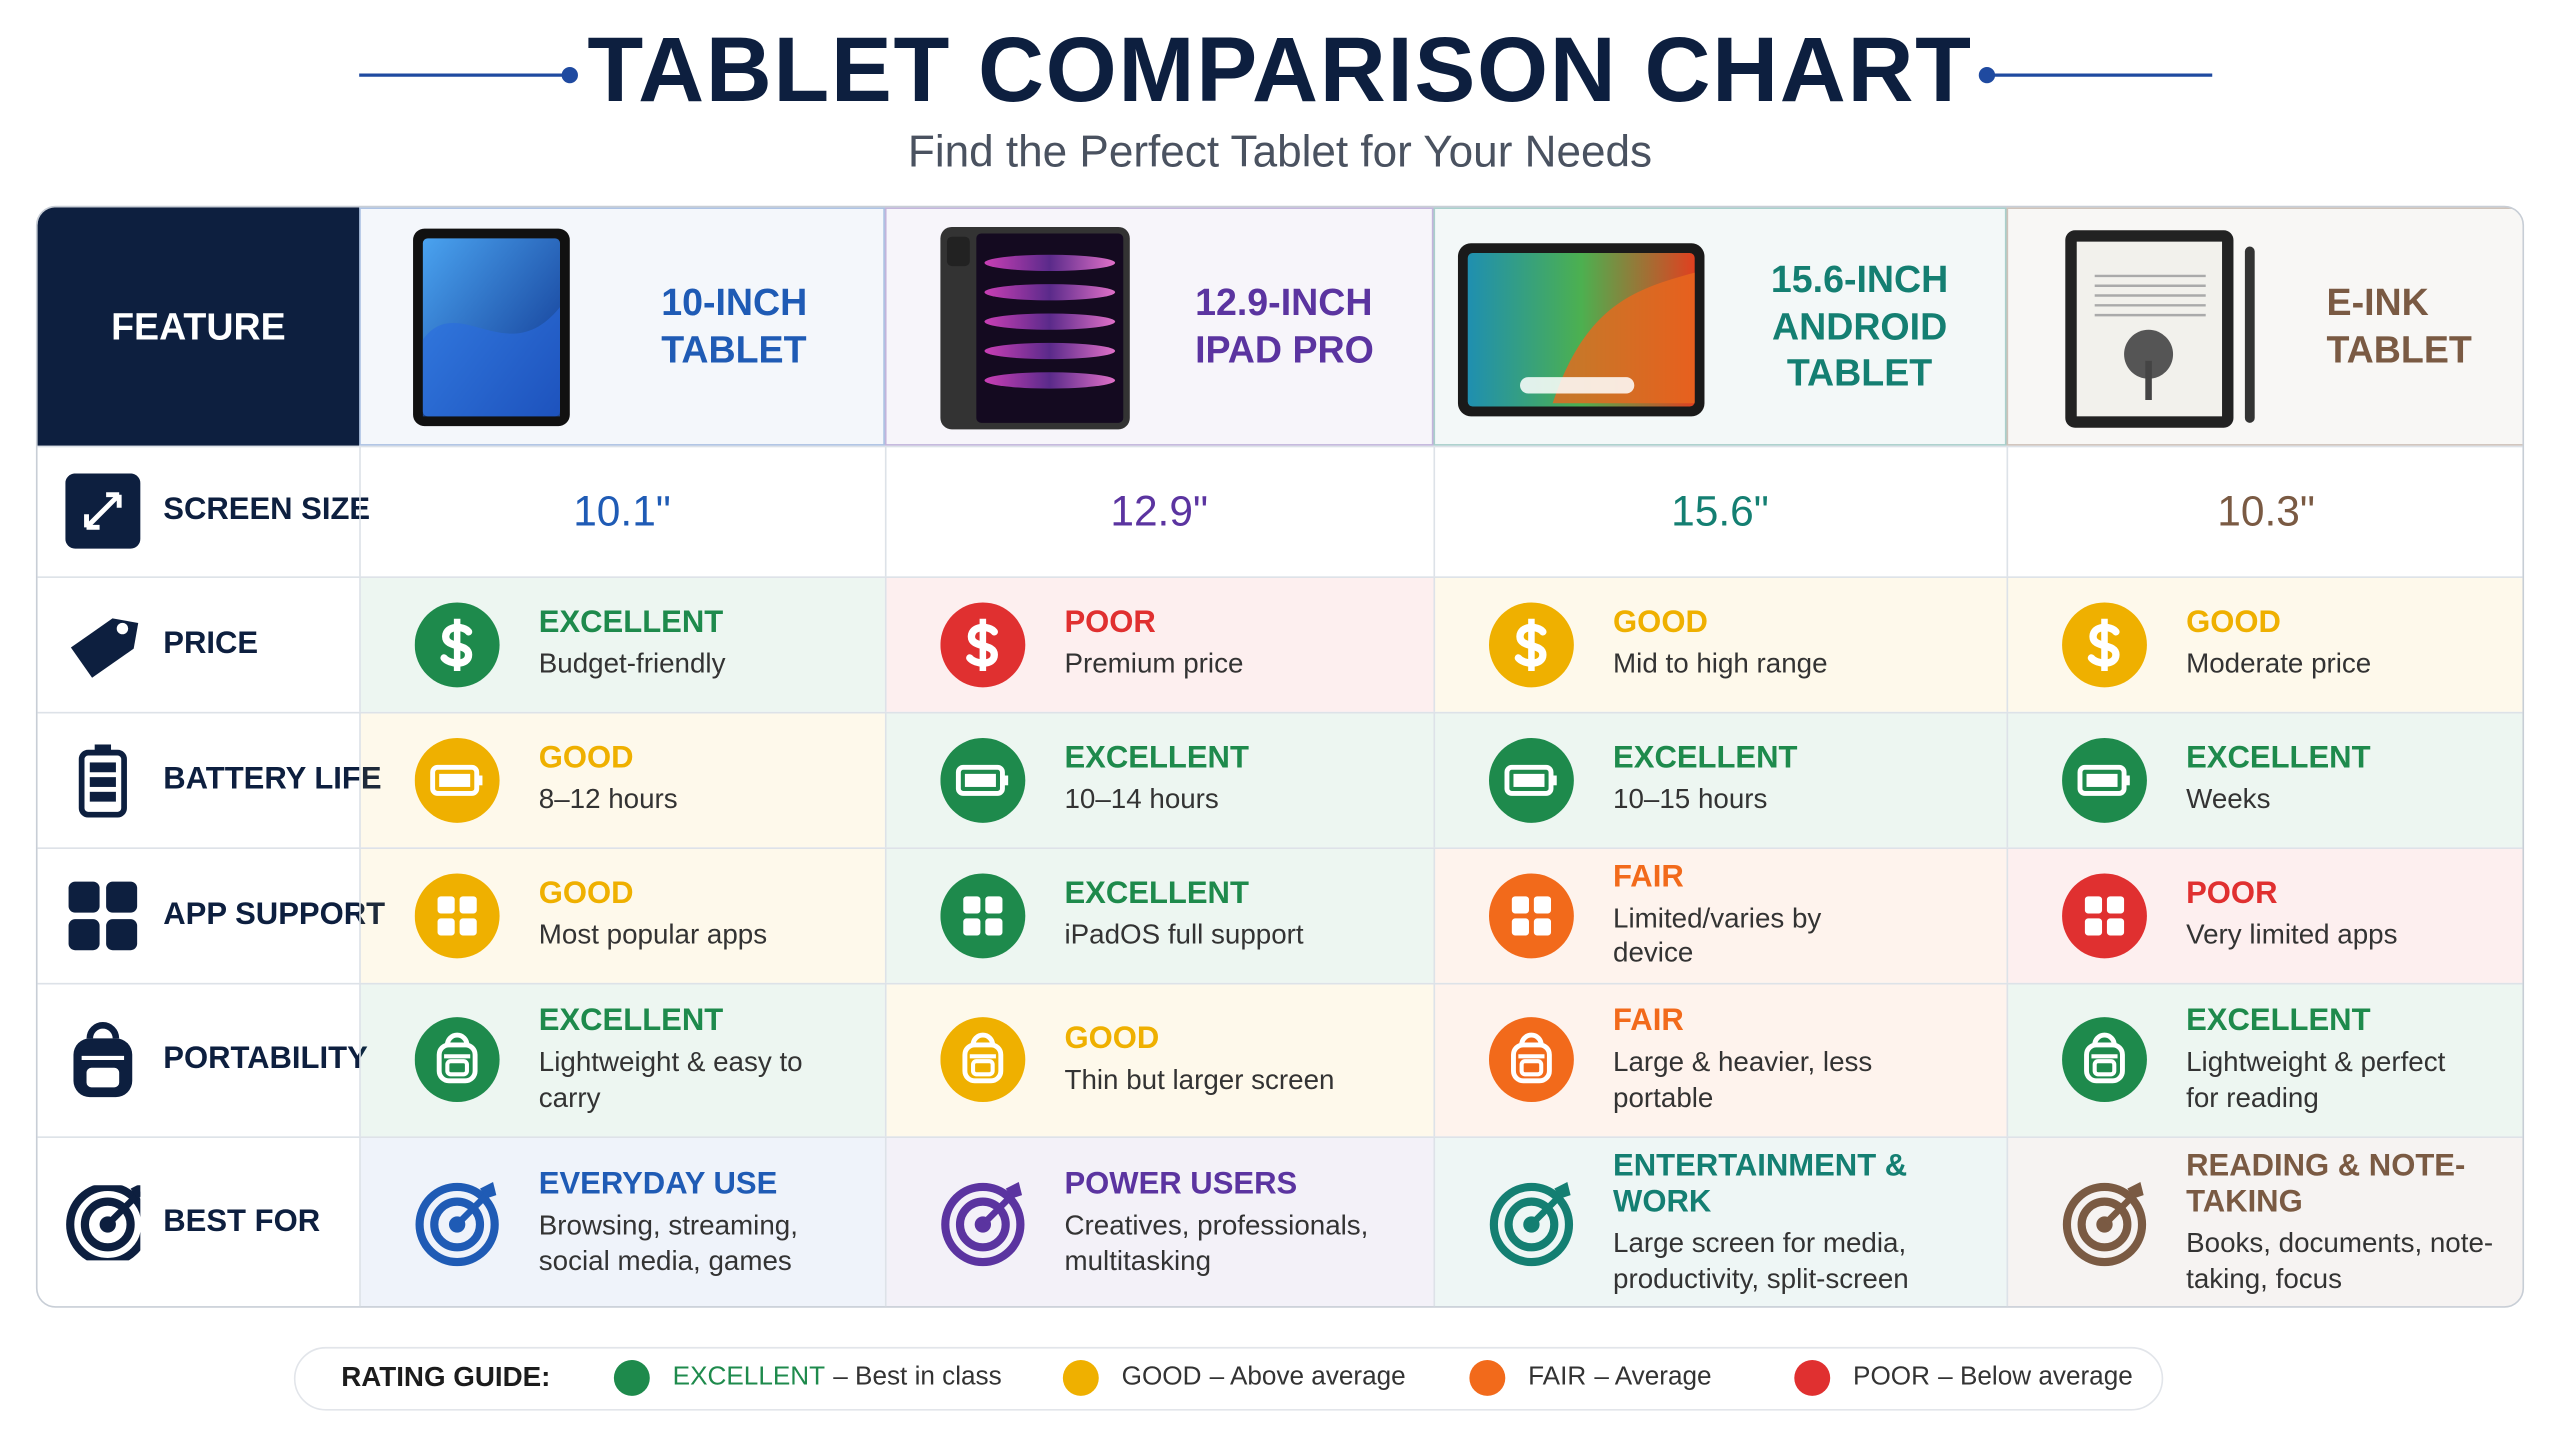  Describe the element at coordinates (211, 643) in the screenshot. I see `feature-label: PRICE` at that location.